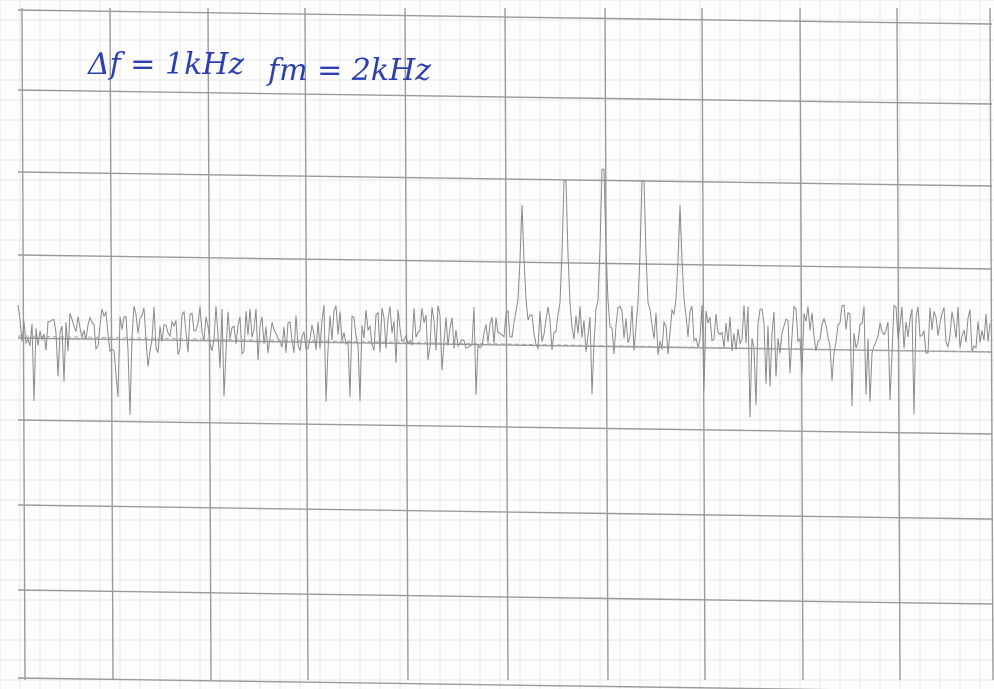  Describe the element at coordinates (165, 64) in the screenshot. I see `annotation-delta-f: Δf = 1kHz` at that location.